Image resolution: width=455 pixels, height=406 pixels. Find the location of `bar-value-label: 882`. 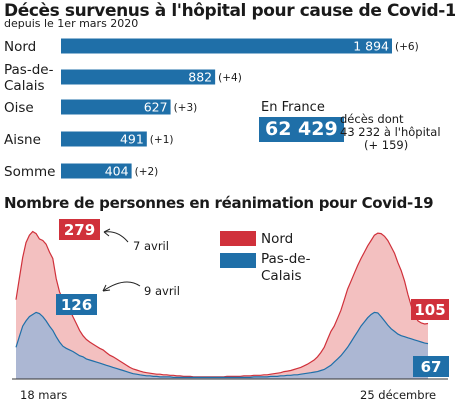

bar-value-label: 882 is located at coordinates (200, 77).